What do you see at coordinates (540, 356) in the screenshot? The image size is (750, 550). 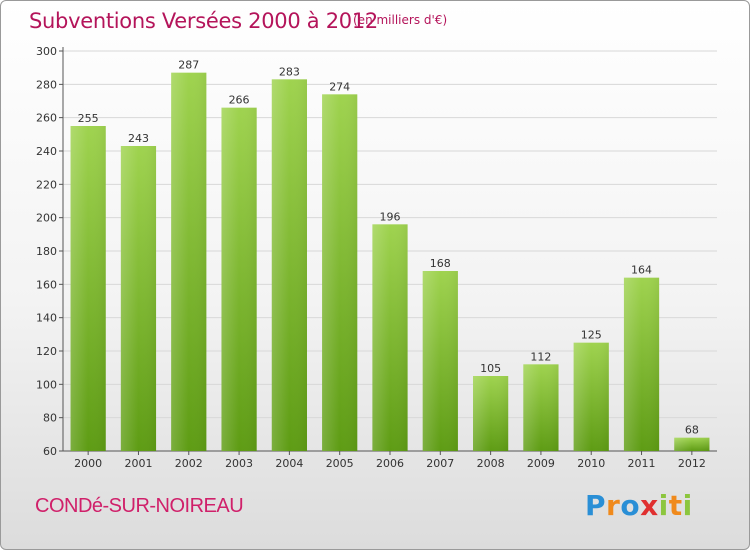 I see `data-label-2009: 112` at bounding box center [540, 356].